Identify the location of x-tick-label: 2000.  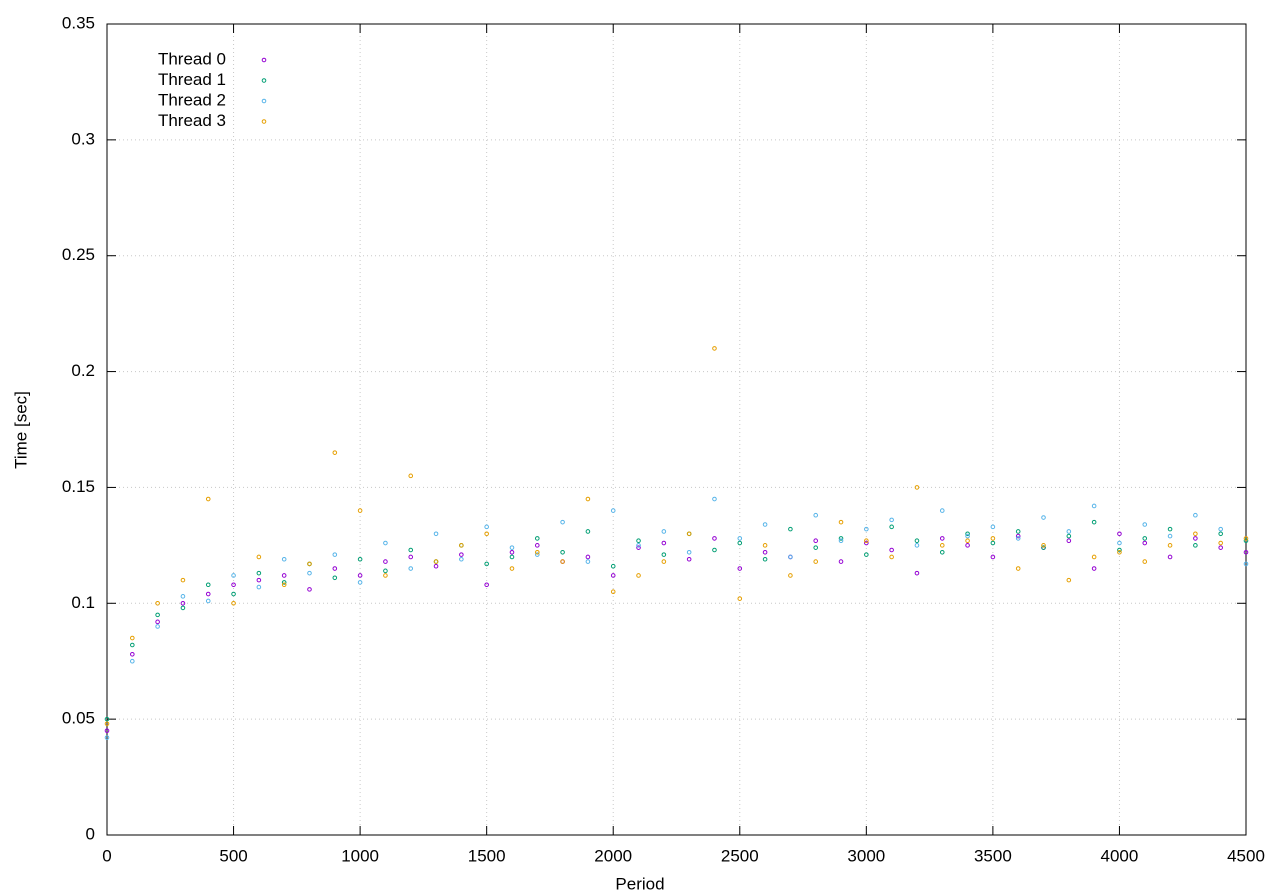
(613, 855).